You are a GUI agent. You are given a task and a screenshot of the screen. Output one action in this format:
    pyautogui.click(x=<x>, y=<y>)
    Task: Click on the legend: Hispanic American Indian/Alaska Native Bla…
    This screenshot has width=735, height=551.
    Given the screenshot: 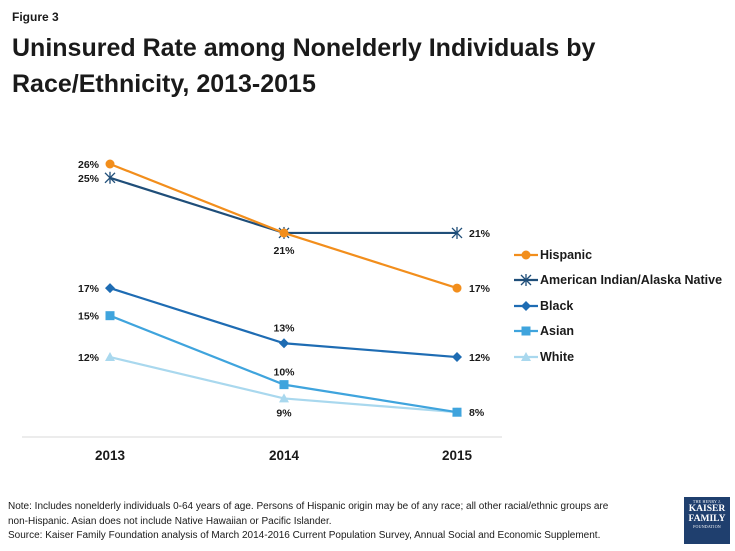 What is the action you would take?
    pyautogui.click(x=618, y=306)
    